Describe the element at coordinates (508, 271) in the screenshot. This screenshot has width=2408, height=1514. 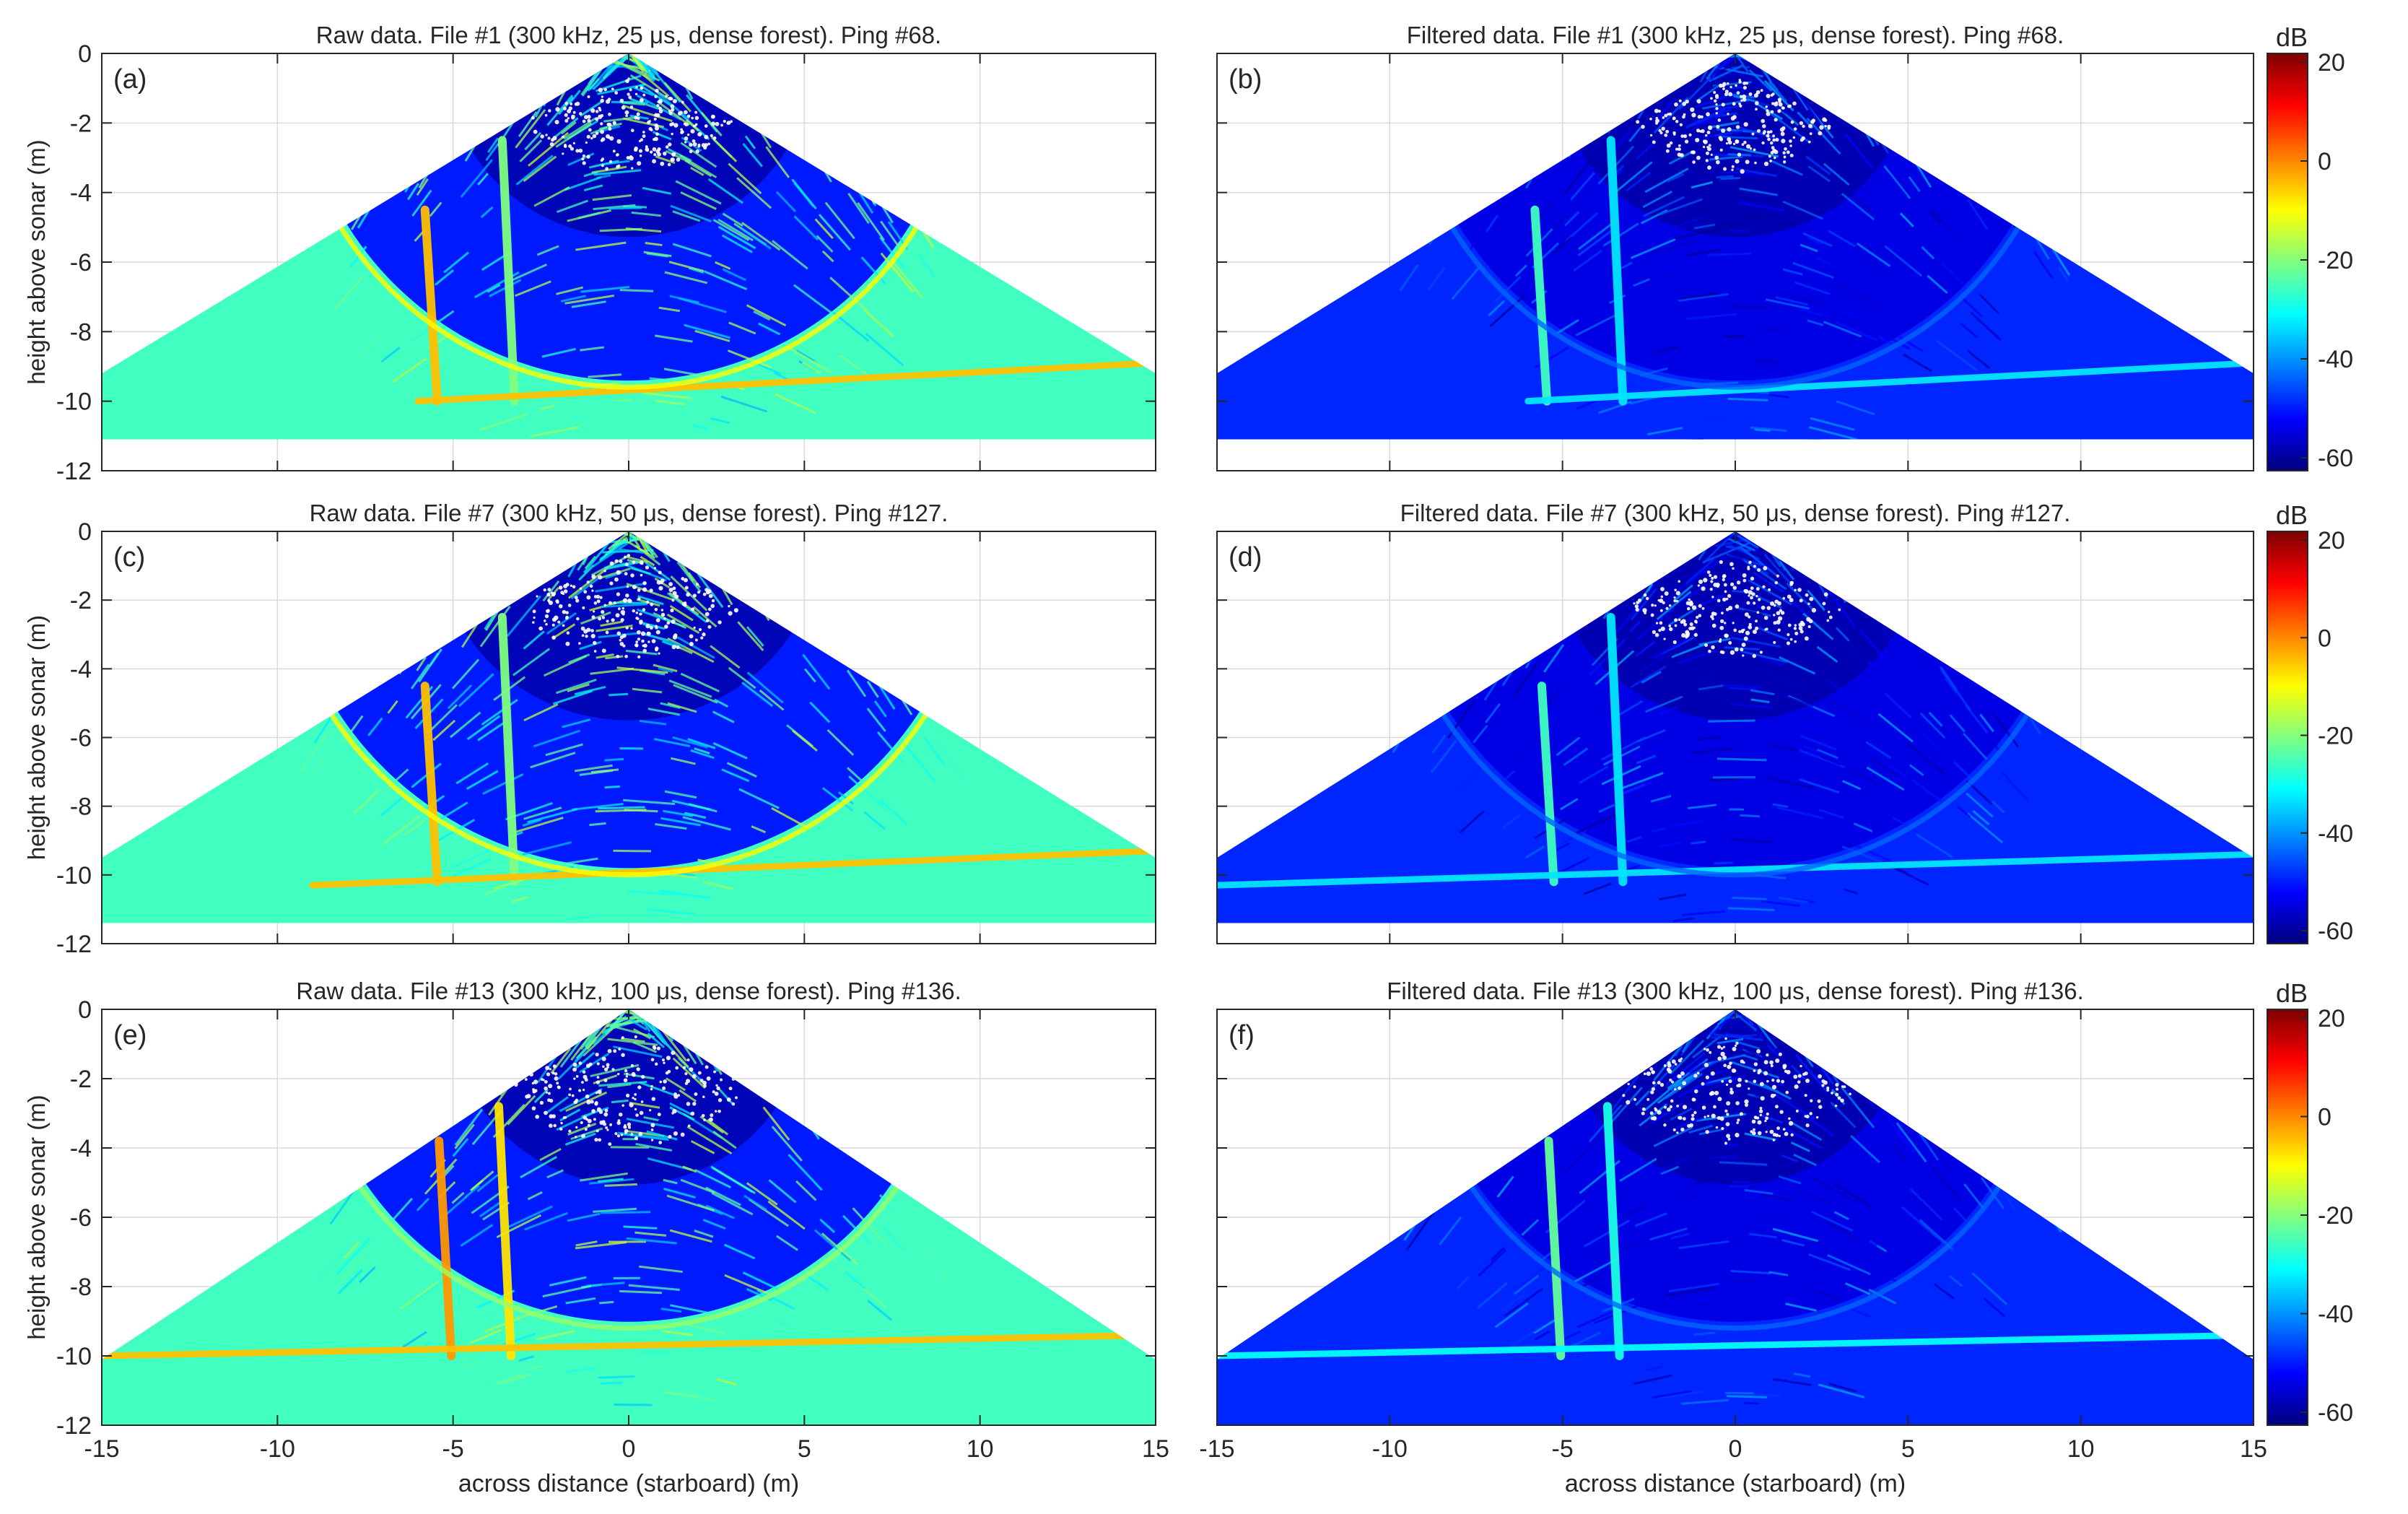
I see `trunk-echo` at that location.